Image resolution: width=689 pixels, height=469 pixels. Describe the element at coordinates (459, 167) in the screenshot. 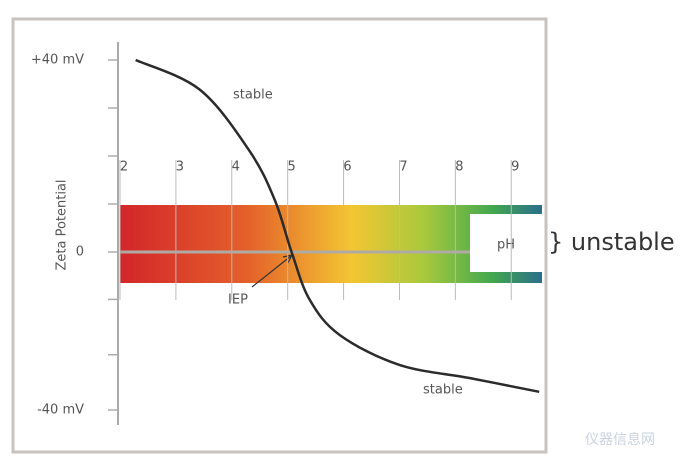

I see `x-tick-label: 8` at that location.